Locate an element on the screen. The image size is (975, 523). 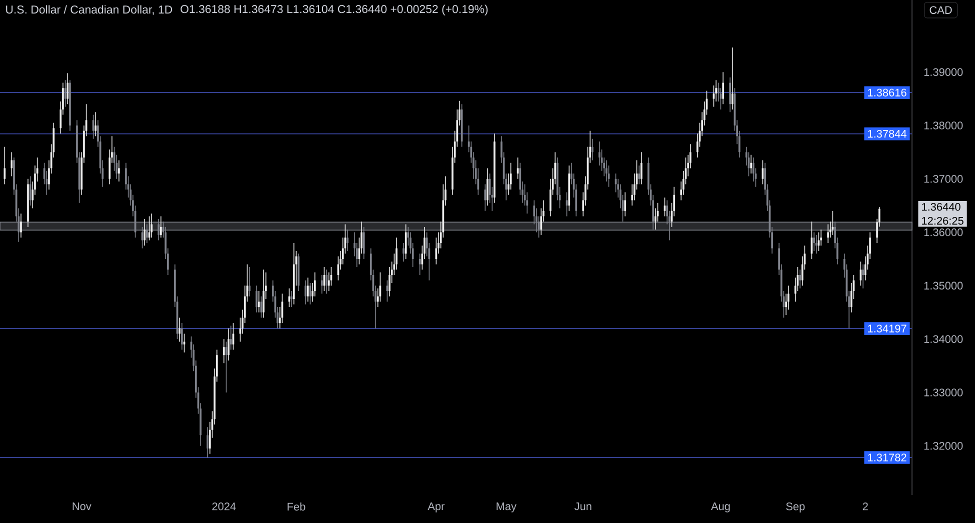
text: 12:26:25 is located at coordinates (943, 220).